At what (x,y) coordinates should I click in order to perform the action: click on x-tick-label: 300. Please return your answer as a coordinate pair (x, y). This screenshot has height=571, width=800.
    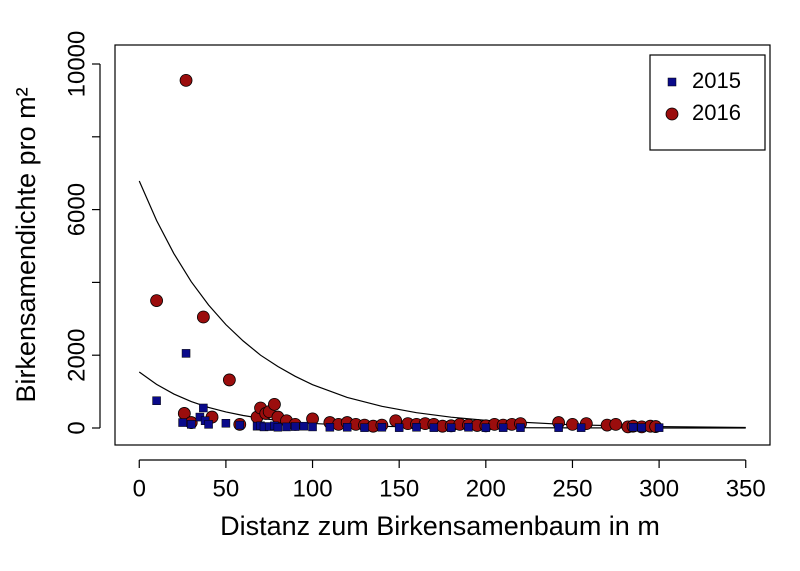
    Looking at the image, I should click on (659, 488).